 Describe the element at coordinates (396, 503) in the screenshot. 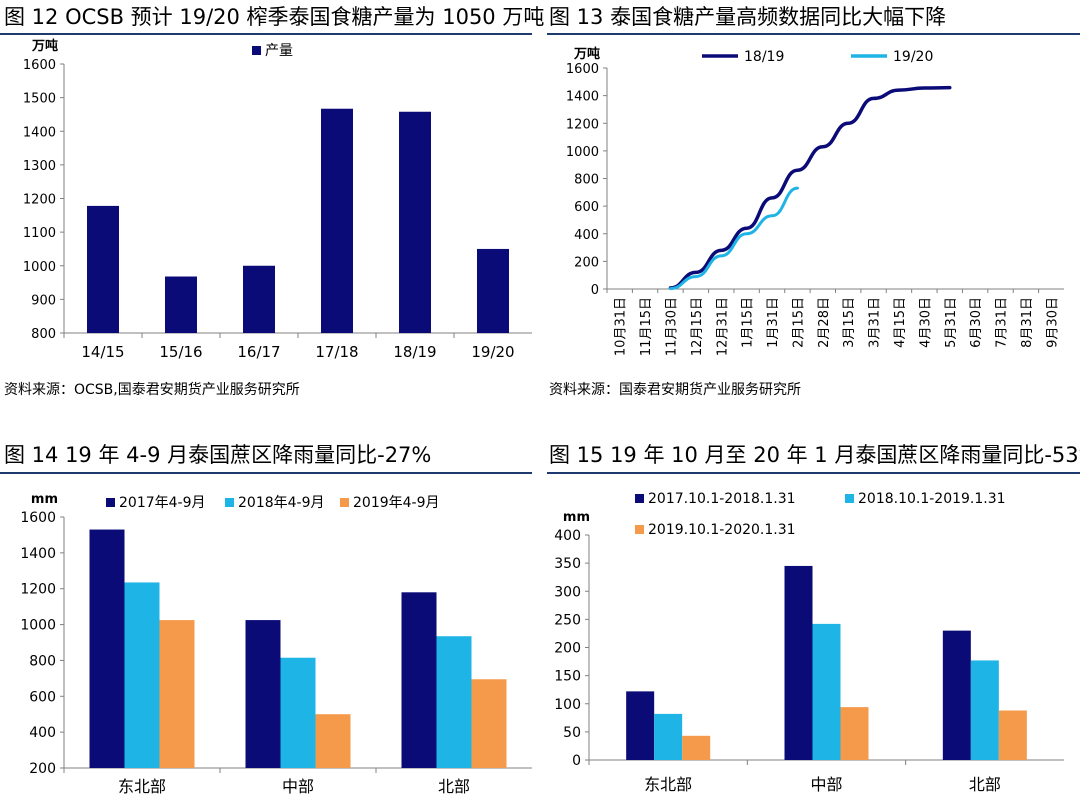

I see `legend-label-2-2: 2019年4-9月` at that location.